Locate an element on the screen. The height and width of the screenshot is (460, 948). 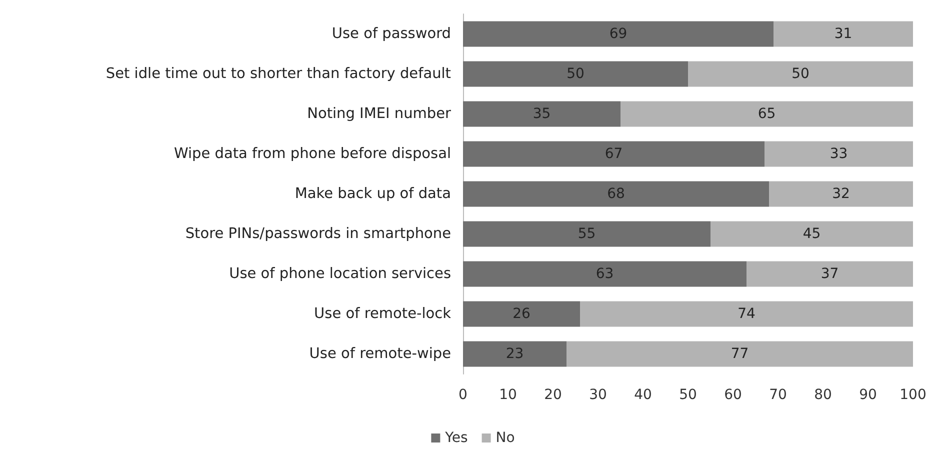
data-label: 26 is located at coordinates (521, 314).